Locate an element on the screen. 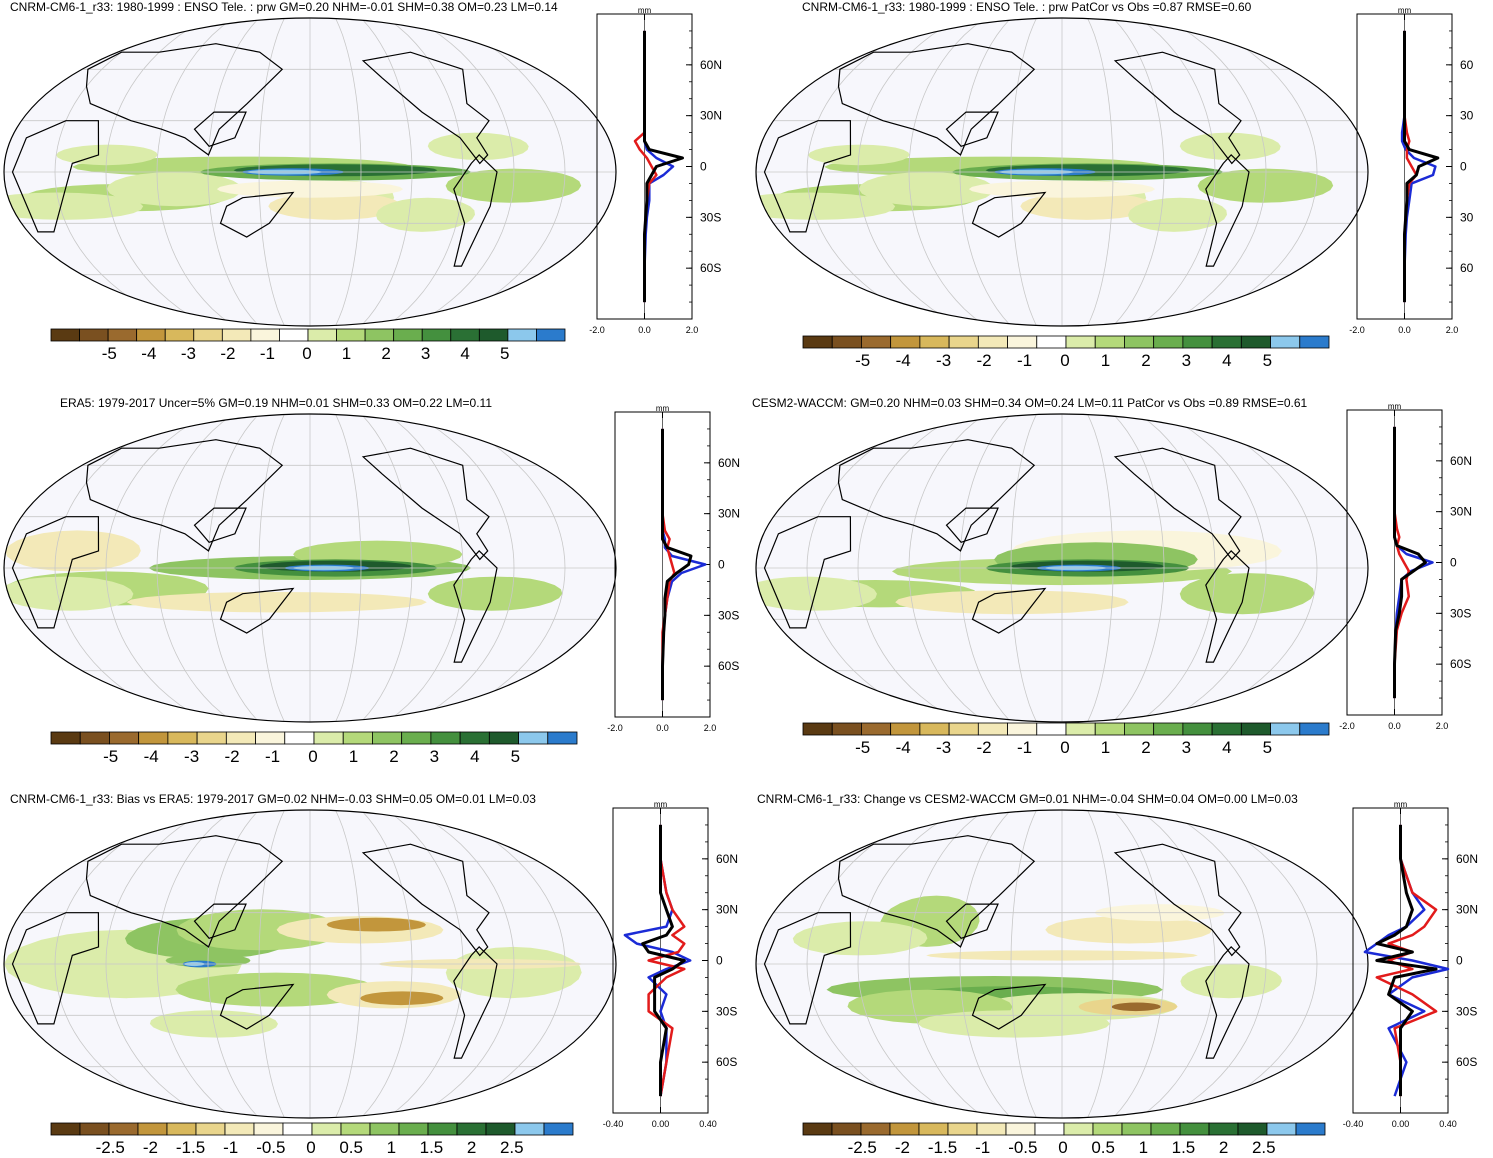 Image resolution: width=1493 pixels, height=1158 pixels. colorbar-label: 3 is located at coordinates (1186, 360).